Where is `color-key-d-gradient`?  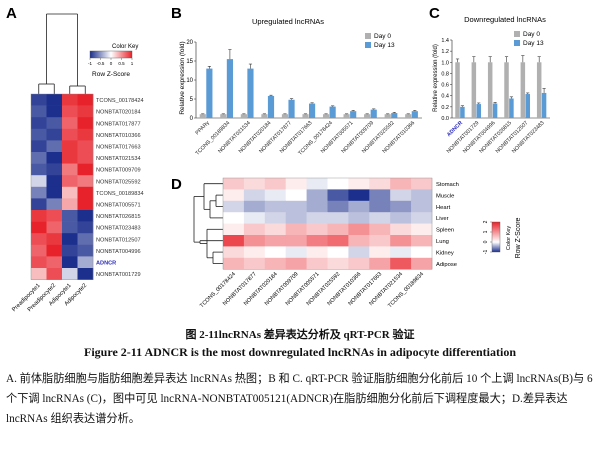 color-key-d-gradient is located at coordinates (496, 237).